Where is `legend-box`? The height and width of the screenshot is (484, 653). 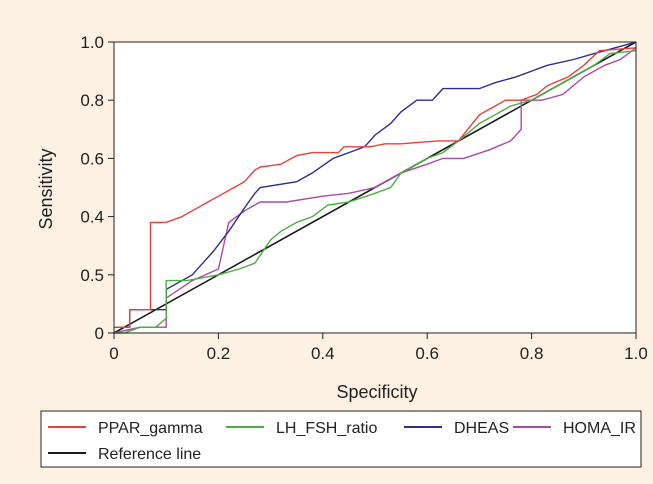 legend-box is located at coordinates (341, 439).